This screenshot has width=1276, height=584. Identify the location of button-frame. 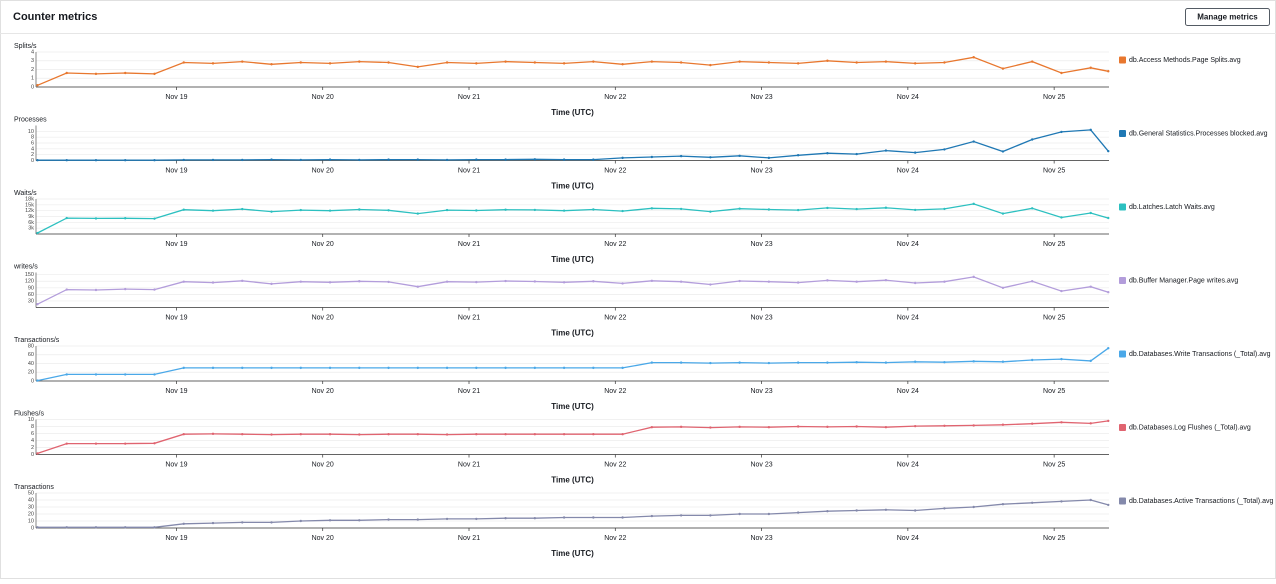
(1227, 17).